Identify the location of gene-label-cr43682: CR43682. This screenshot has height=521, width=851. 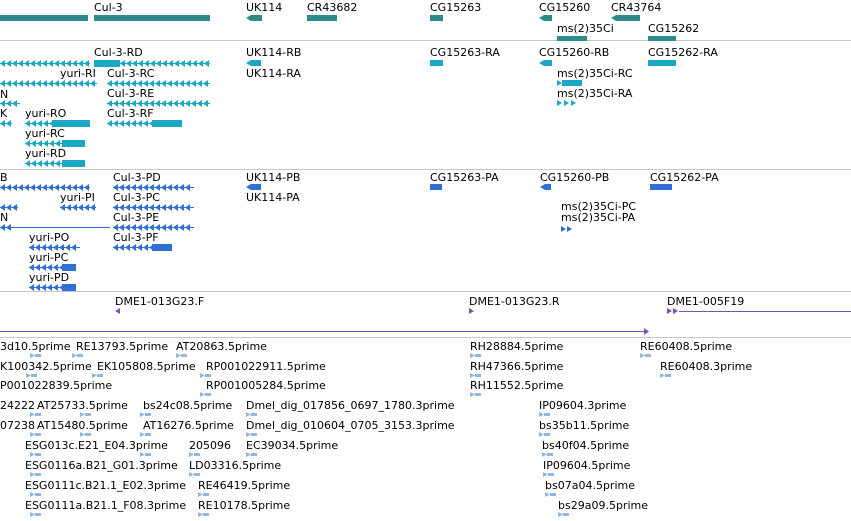
(332, 7).